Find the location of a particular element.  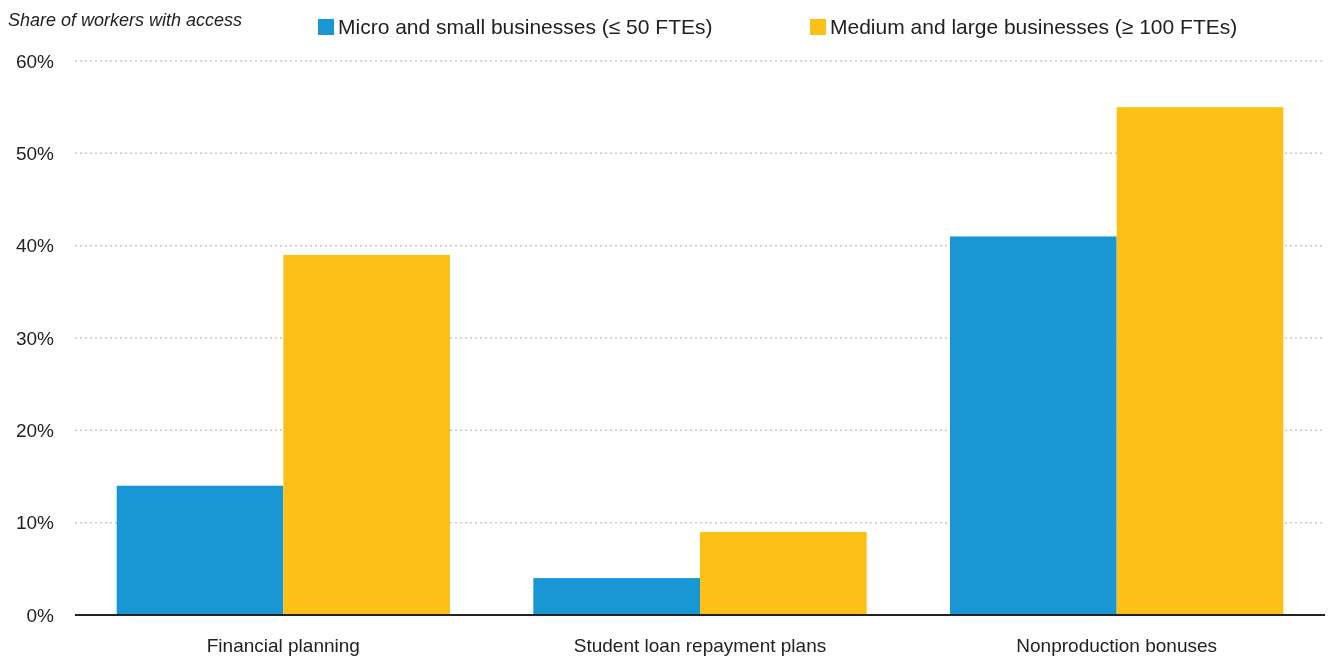

legend-label: Micro and small businesses (≤ 50 FTEs) is located at coordinates (525, 26).